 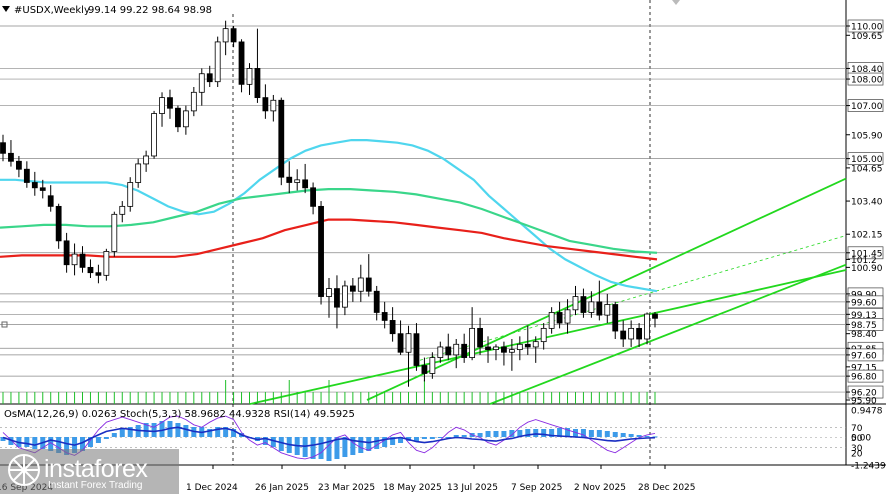 I want to click on level-label: 104.65, so click(x=867, y=169).